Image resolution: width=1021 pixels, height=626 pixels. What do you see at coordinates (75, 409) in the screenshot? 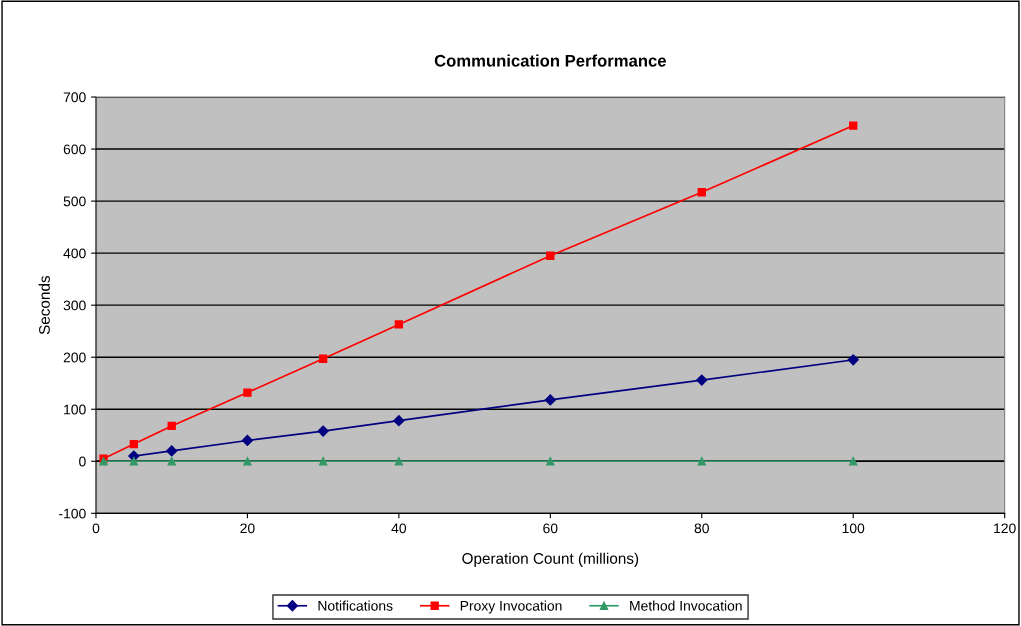
I see `y-tick-label: 100` at bounding box center [75, 409].